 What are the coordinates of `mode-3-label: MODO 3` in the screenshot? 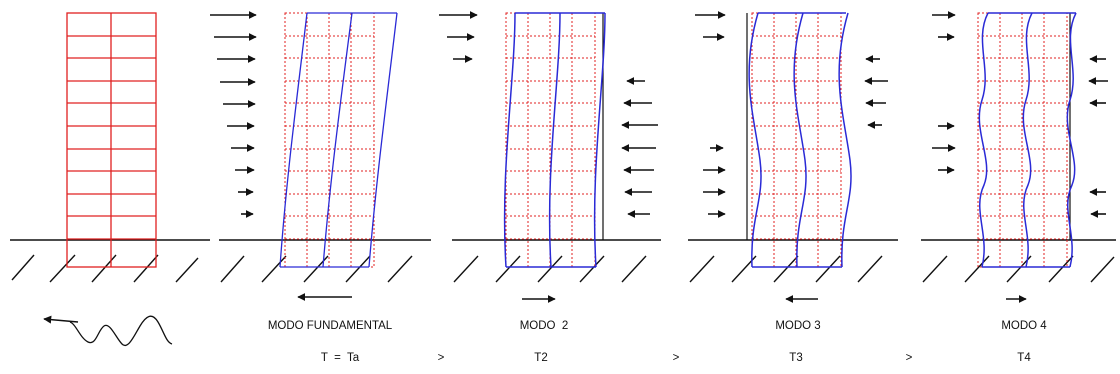 It's located at (798, 326).